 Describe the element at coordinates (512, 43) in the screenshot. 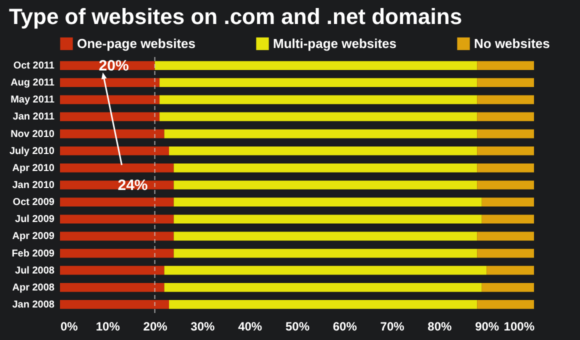

I see `legend-label: No websites` at that location.